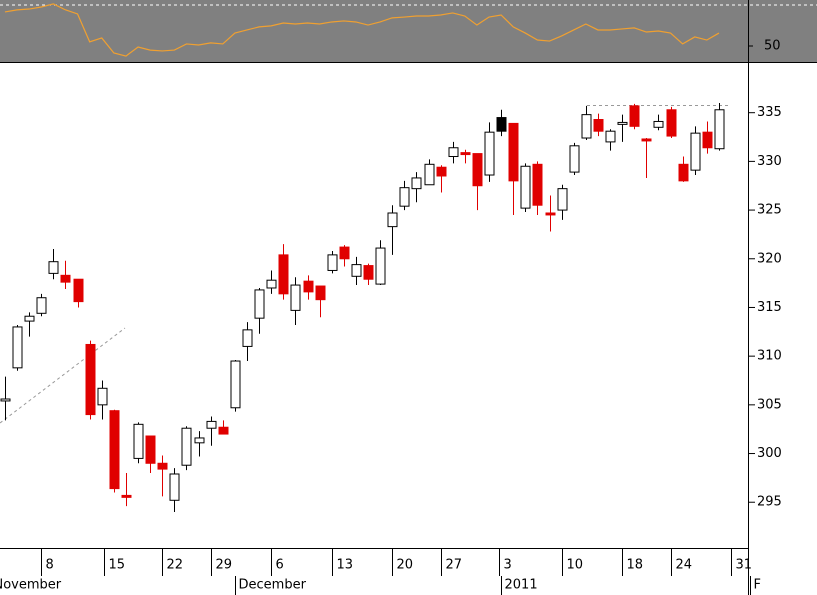  Describe the element at coordinates (772, 45) in the screenshot. I see `y-tick-label: 50` at that location.